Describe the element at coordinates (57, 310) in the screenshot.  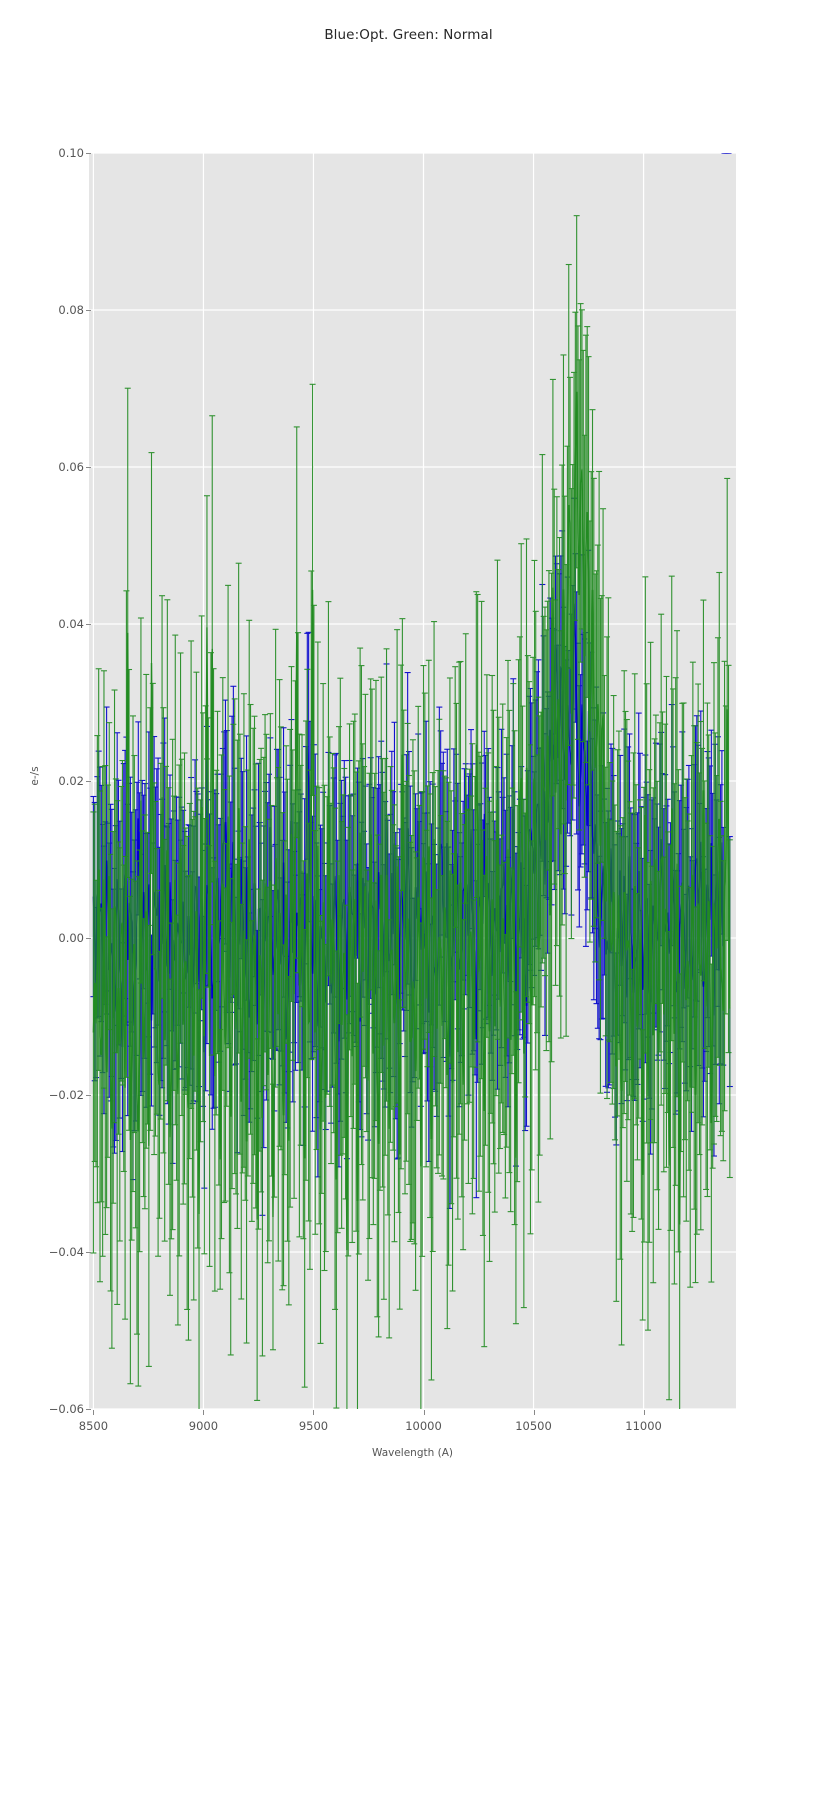
I see `y-tick-label: 0.08` at that location.